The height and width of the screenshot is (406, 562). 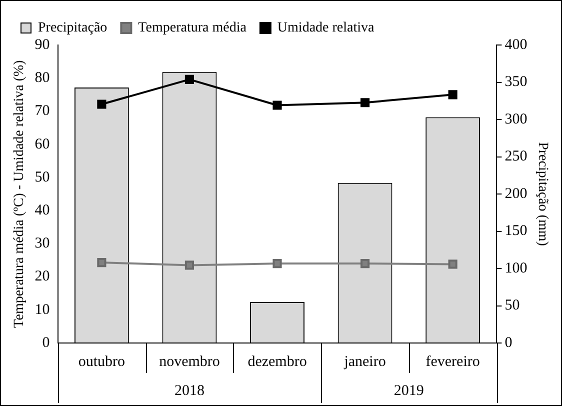 What do you see at coordinates (42, 310) in the screenshot?
I see `y-tick-label: 10` at bounding box center [42, 310].